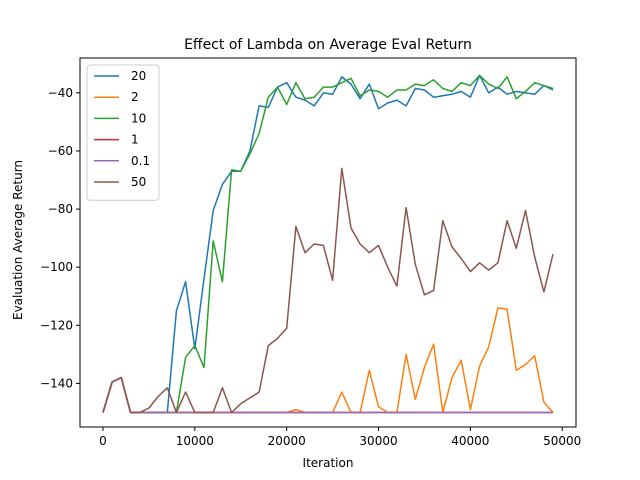  What do you see at coordinates (56, 267) in the screenshot?
I see `y-tick-label: −100` at bounding box center [56, 267].